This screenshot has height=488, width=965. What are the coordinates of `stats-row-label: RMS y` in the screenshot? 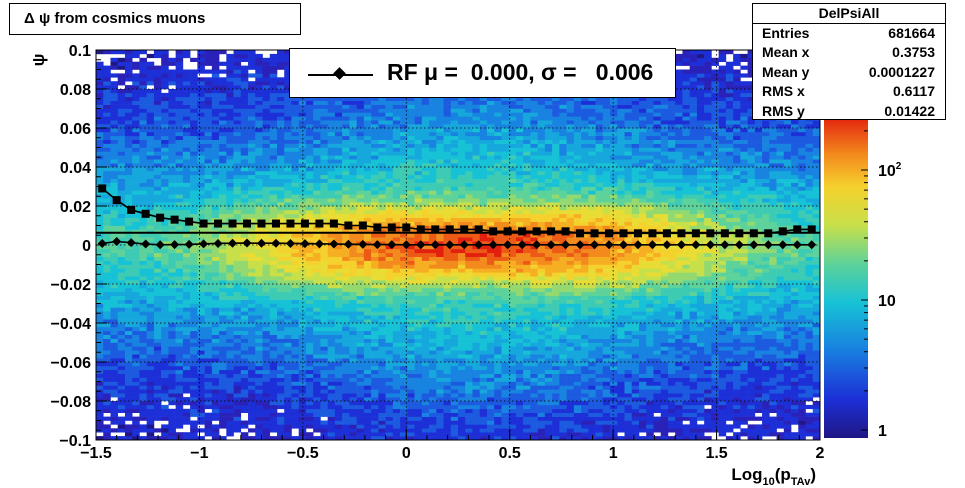 It's located at (783, 110).